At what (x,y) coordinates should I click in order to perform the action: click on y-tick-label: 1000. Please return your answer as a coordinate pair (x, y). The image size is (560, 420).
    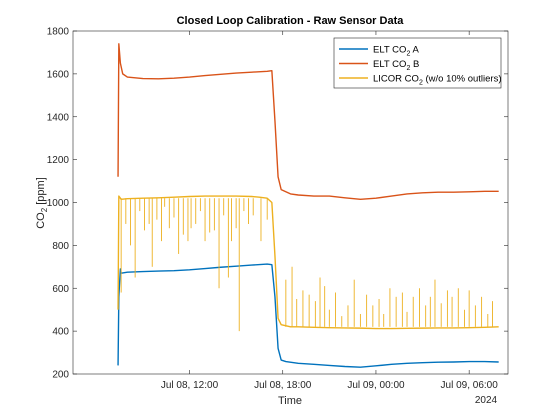
    Looking at the image, I should click on (58, 203).